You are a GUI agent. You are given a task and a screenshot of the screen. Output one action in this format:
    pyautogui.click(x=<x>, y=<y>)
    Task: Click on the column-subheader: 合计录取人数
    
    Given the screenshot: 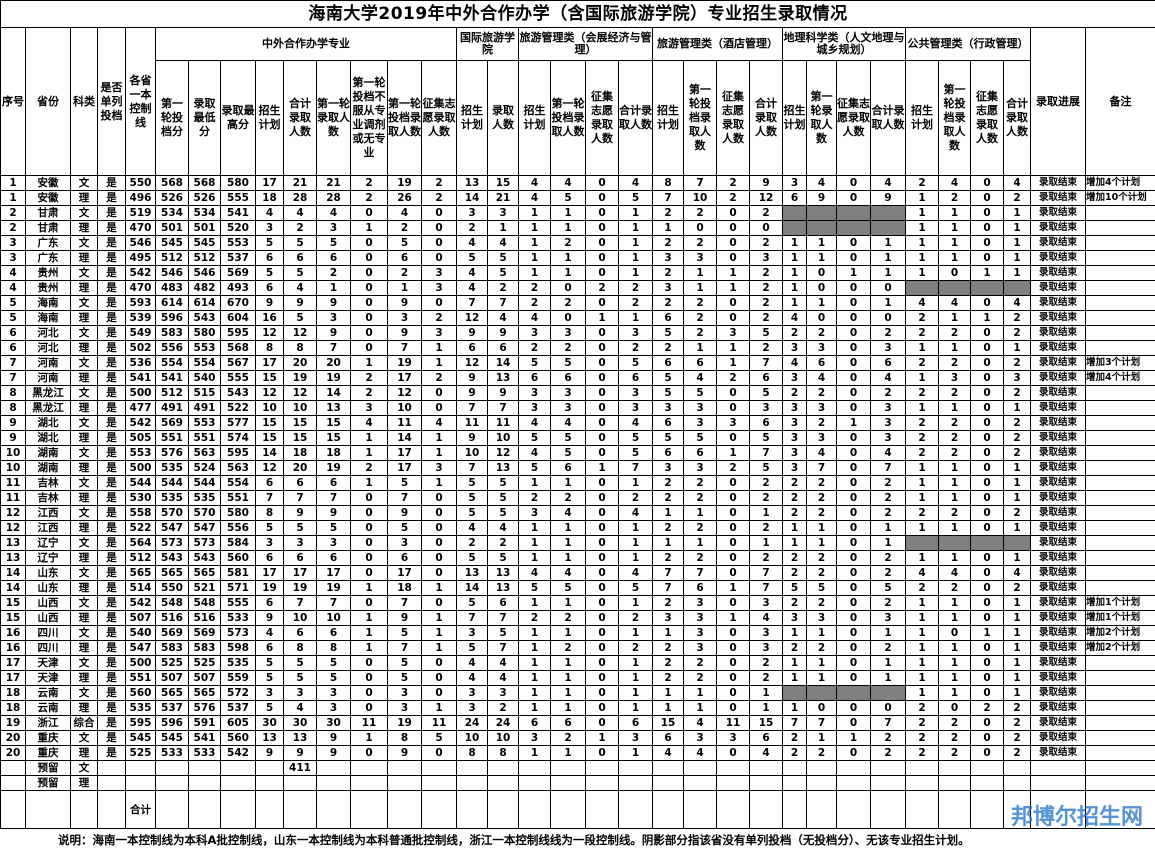 What is the action you would take?
    pyautogui.click(x=635, y=118)
    